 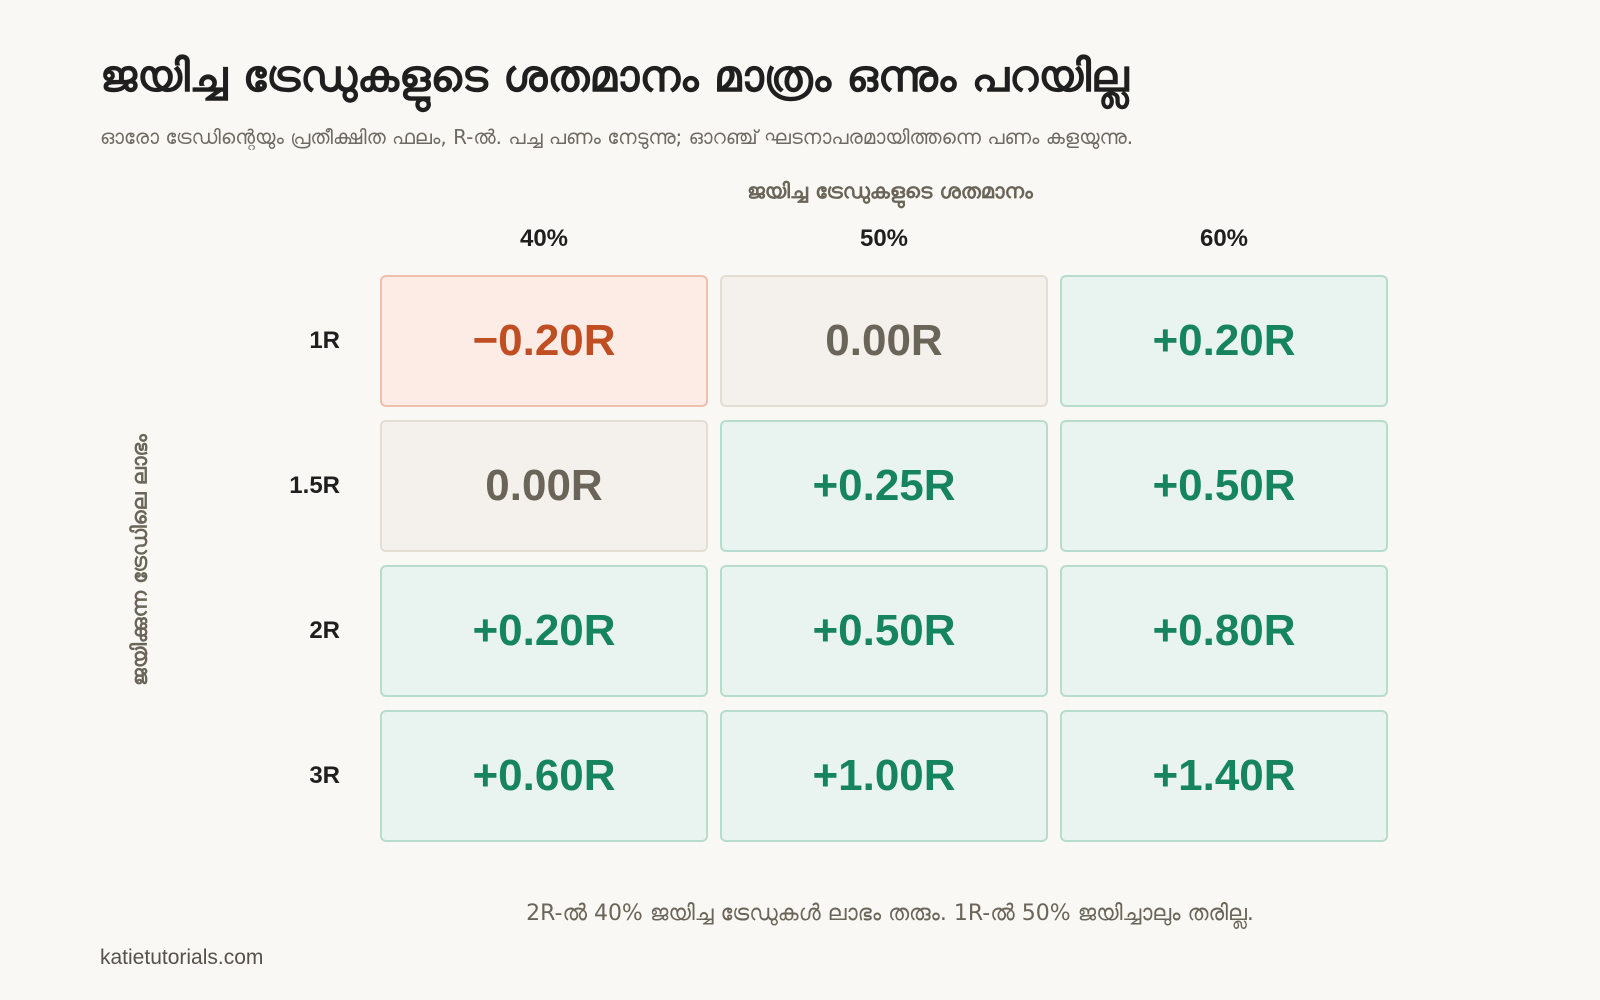 I want to click on cell-value-label: +0.80R, so click(x=1224, y=630).